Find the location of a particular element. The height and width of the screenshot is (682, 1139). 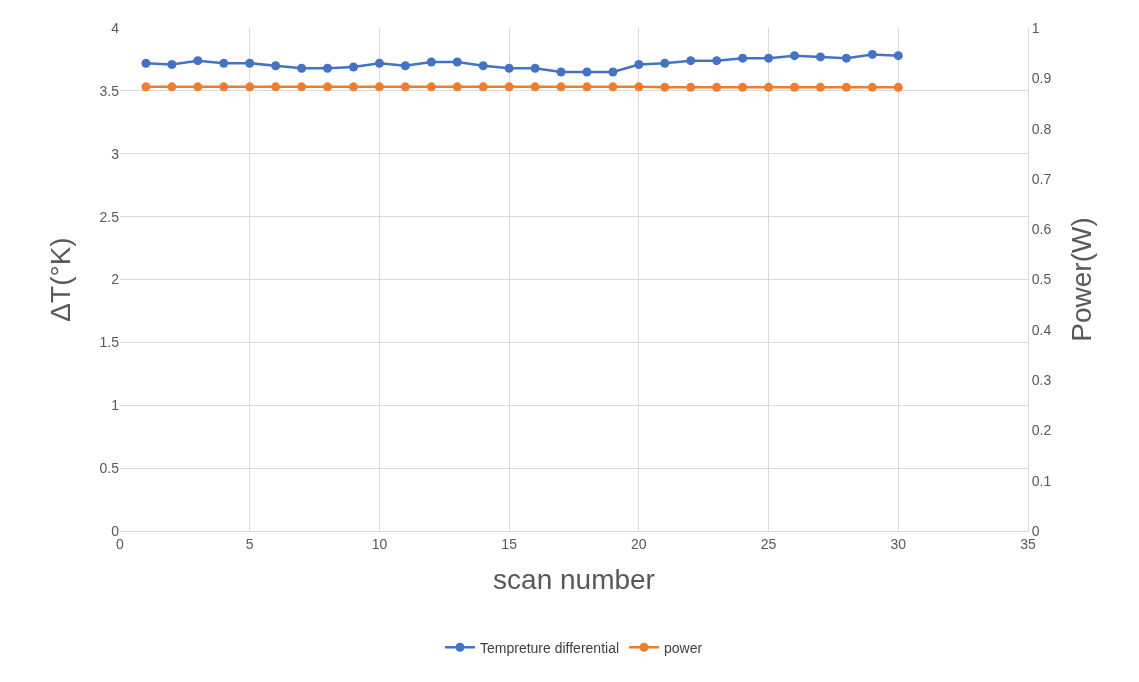

x-tick-label: 10 is located at coordinates (379, 543).